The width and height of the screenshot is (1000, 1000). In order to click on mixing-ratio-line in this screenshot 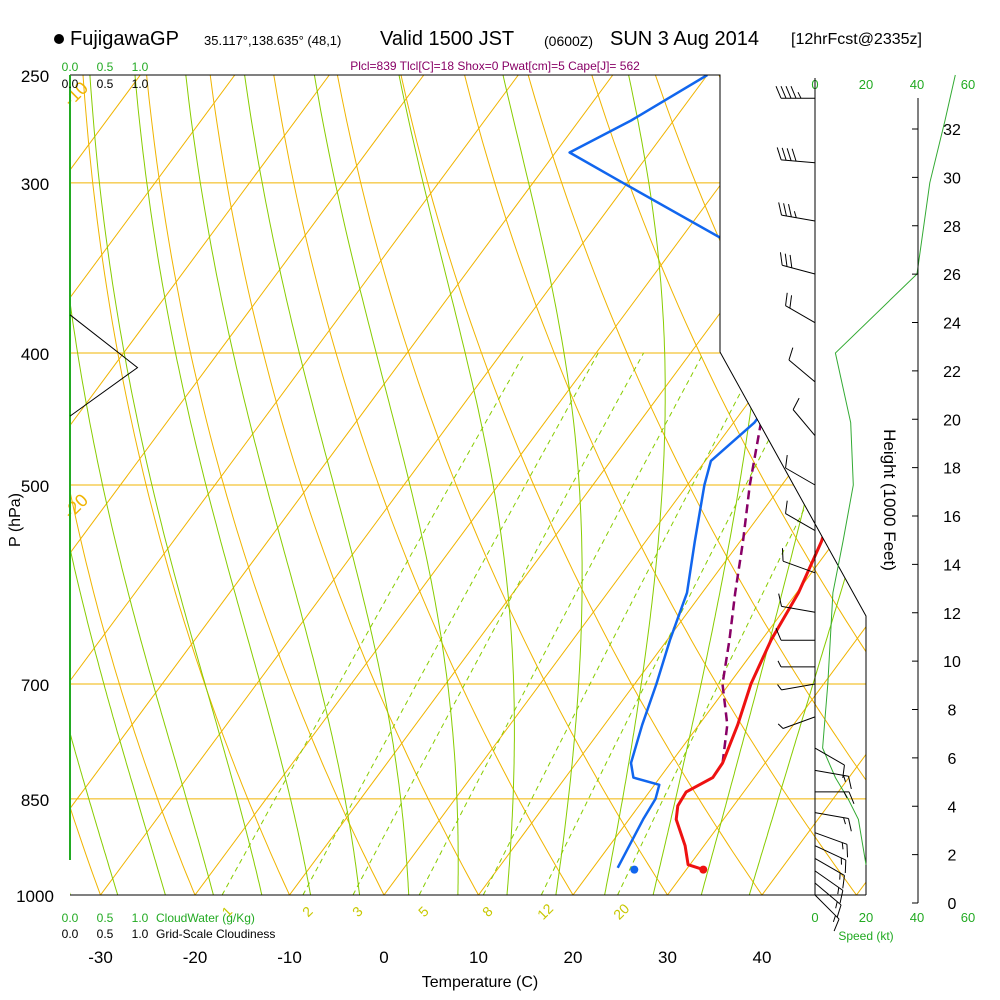, I will do `click(677, 623)`.